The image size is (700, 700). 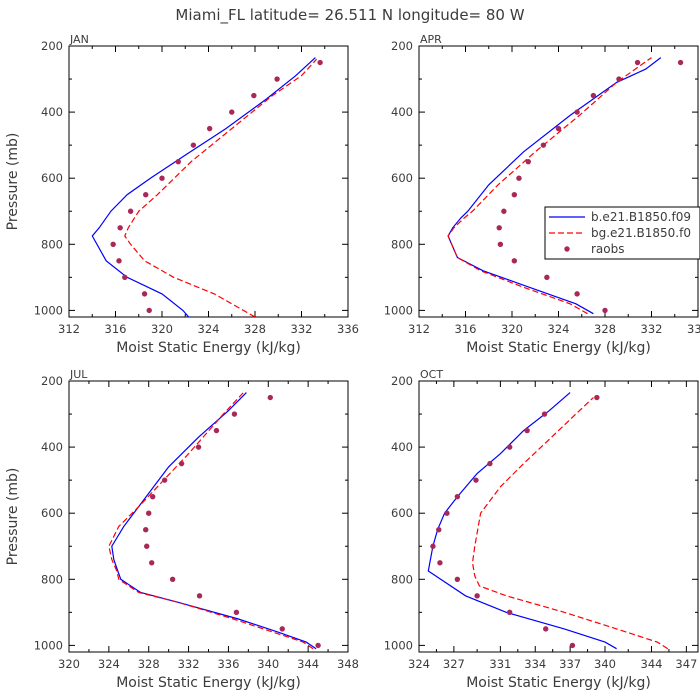 I want to click on x-tick-label: 316, so click(x=116, y=329).